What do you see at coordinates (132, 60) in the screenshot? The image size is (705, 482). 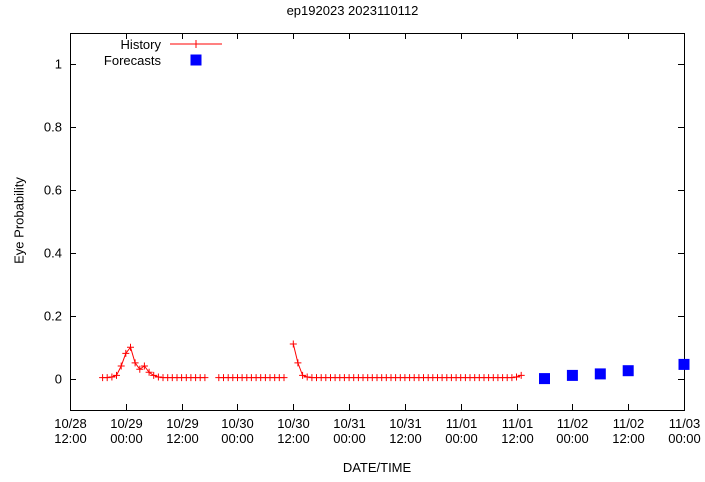 I see `legend-label-forecasts: Forecasts` at bounding box center [132, 60].